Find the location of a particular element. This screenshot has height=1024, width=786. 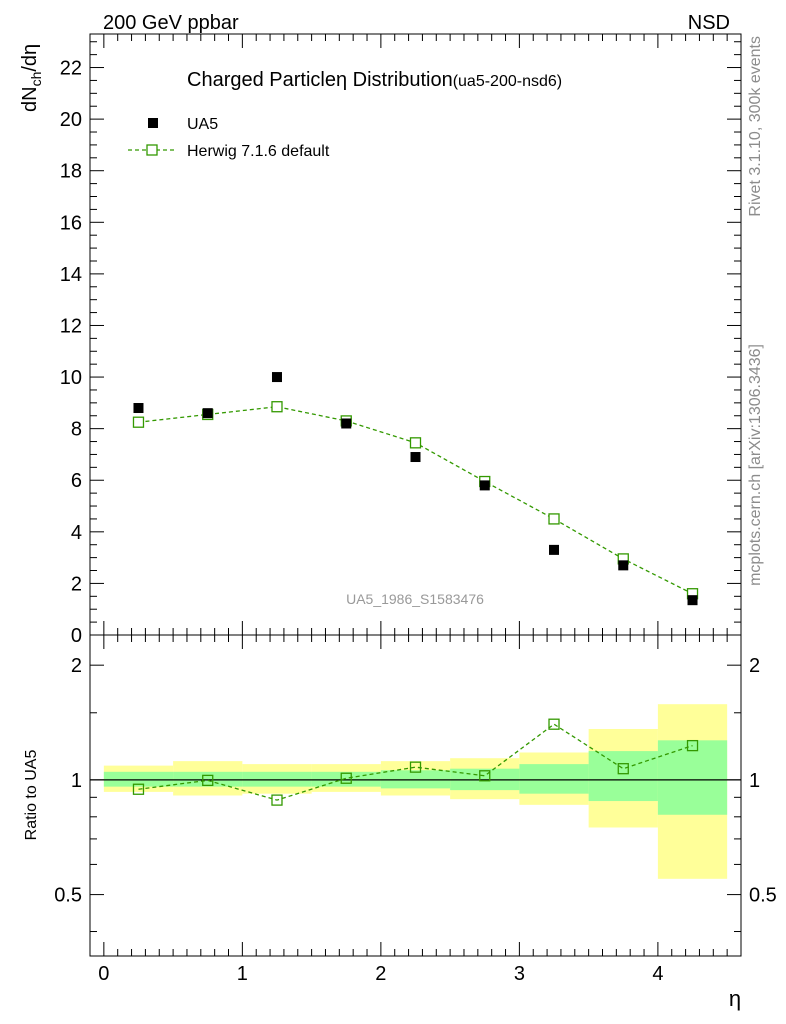

y-label-sub: ch is located at coordinates (36, 79).